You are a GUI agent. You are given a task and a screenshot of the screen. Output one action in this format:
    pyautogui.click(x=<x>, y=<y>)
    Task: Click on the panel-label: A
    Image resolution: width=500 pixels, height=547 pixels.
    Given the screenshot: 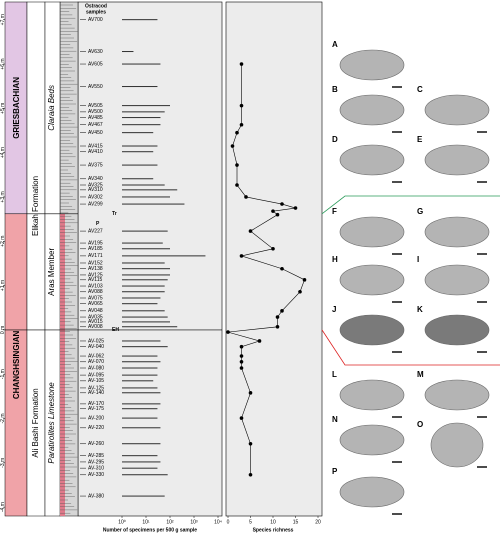 What is the action you would take?
    pyautogui.click(x=335, y=44)
    